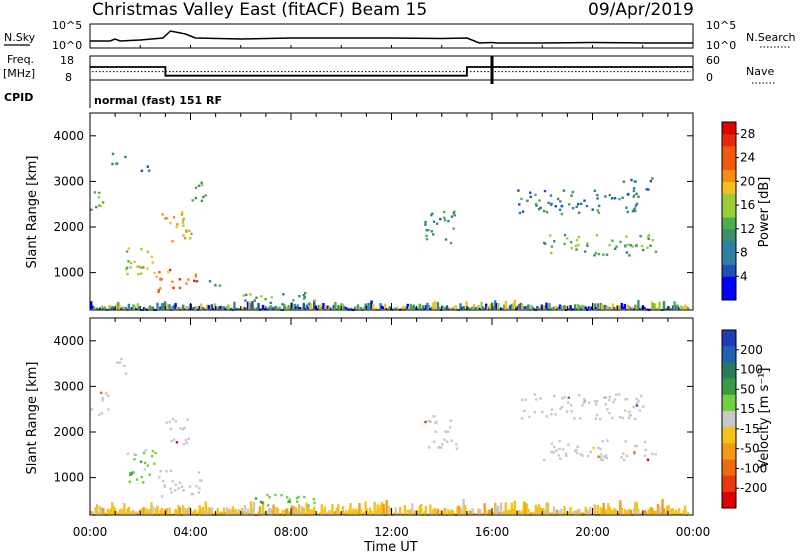 The width and height of the screenshot is (800, 554). What do you see at coordinates (391, 71) in the screenshot?
I see `freq-series-line` at bounding box center [391, 71].